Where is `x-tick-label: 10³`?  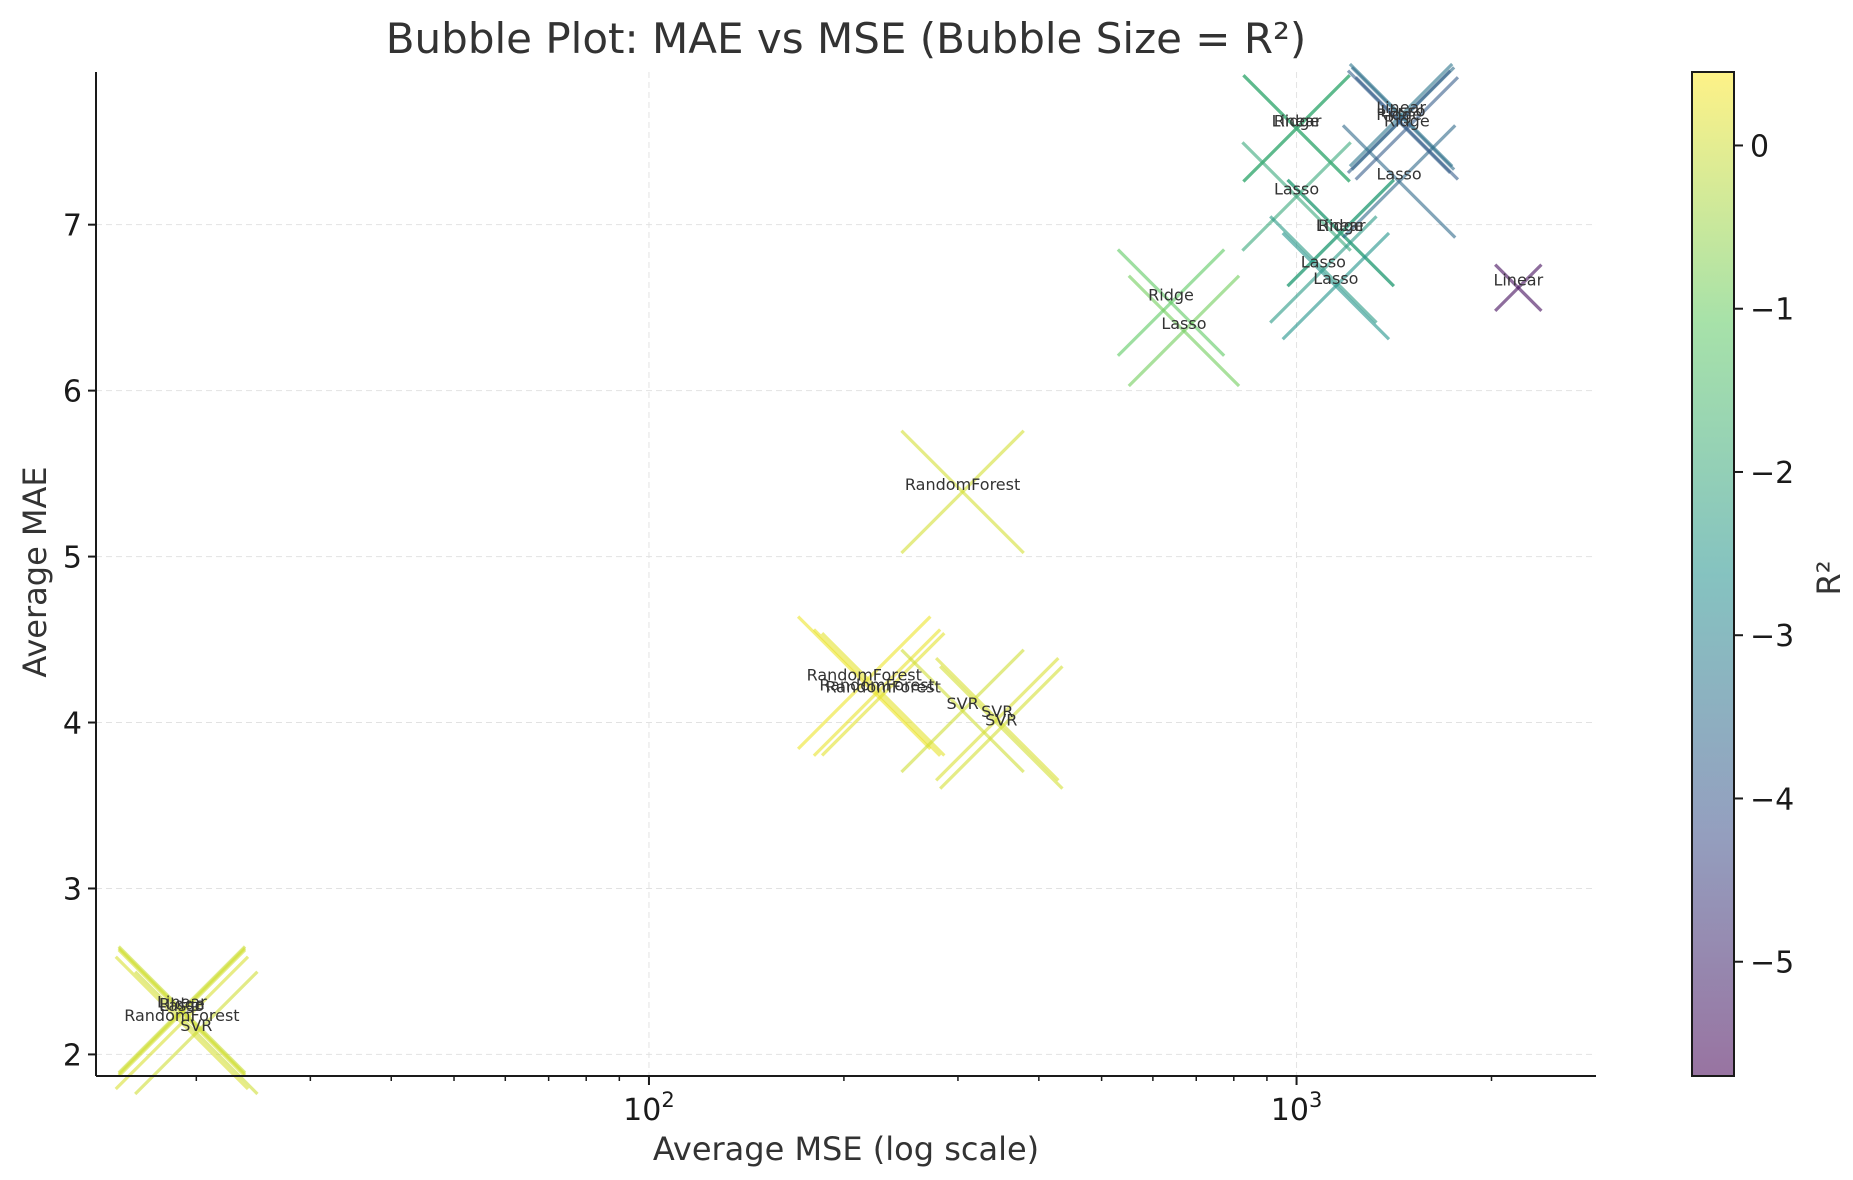 x-tick-label: 10³ is located at coordinates (1297, 1108).